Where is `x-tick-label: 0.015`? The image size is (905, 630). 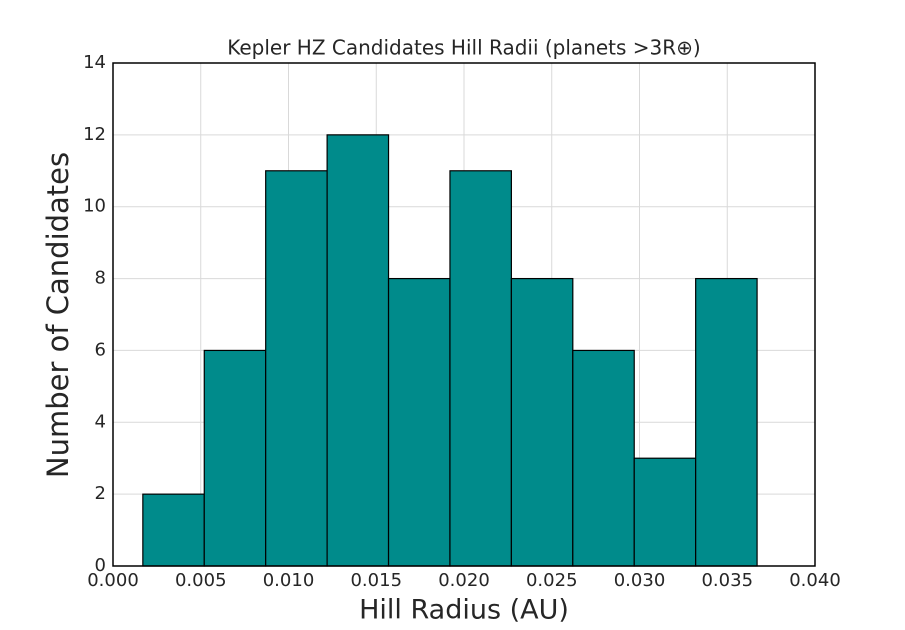 x-tick-label: 0.015 is located at coordinates (376, 580).